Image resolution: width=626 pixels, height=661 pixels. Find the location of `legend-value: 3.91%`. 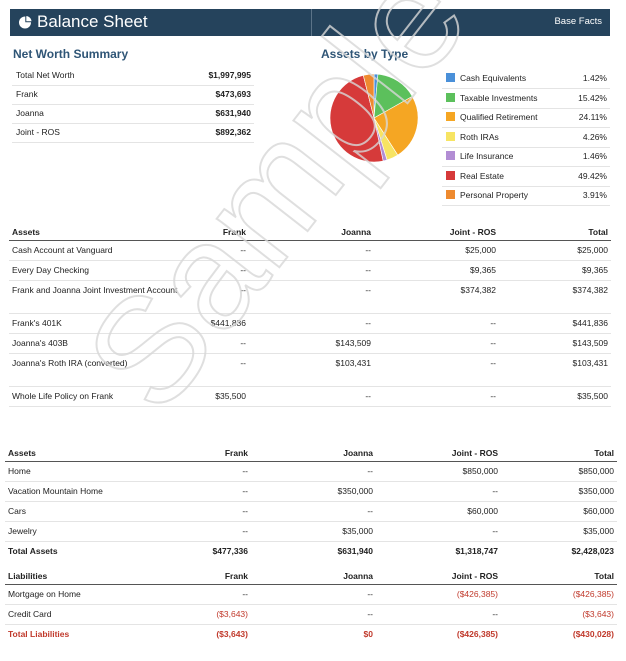

legend-value: 3.91% is located at coordinates (594, 195).